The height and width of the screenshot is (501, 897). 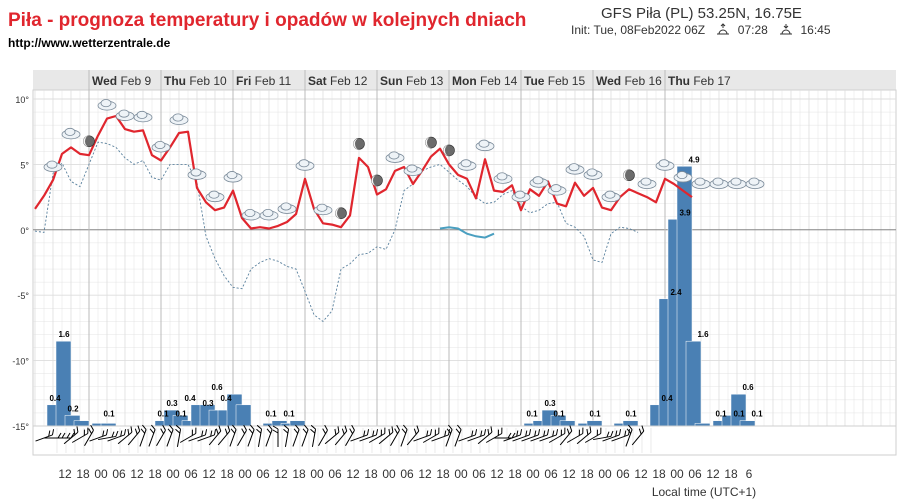 I want to click on day-label: Wed Feb 16, so click(x=629, y=81).